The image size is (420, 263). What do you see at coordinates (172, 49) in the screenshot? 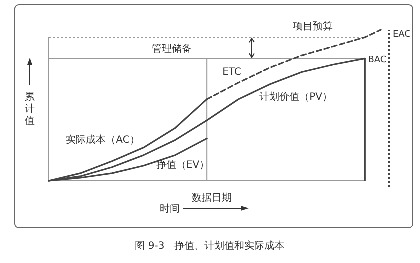
I see `annotation: 管理储备` at bounding box center [172, 49].